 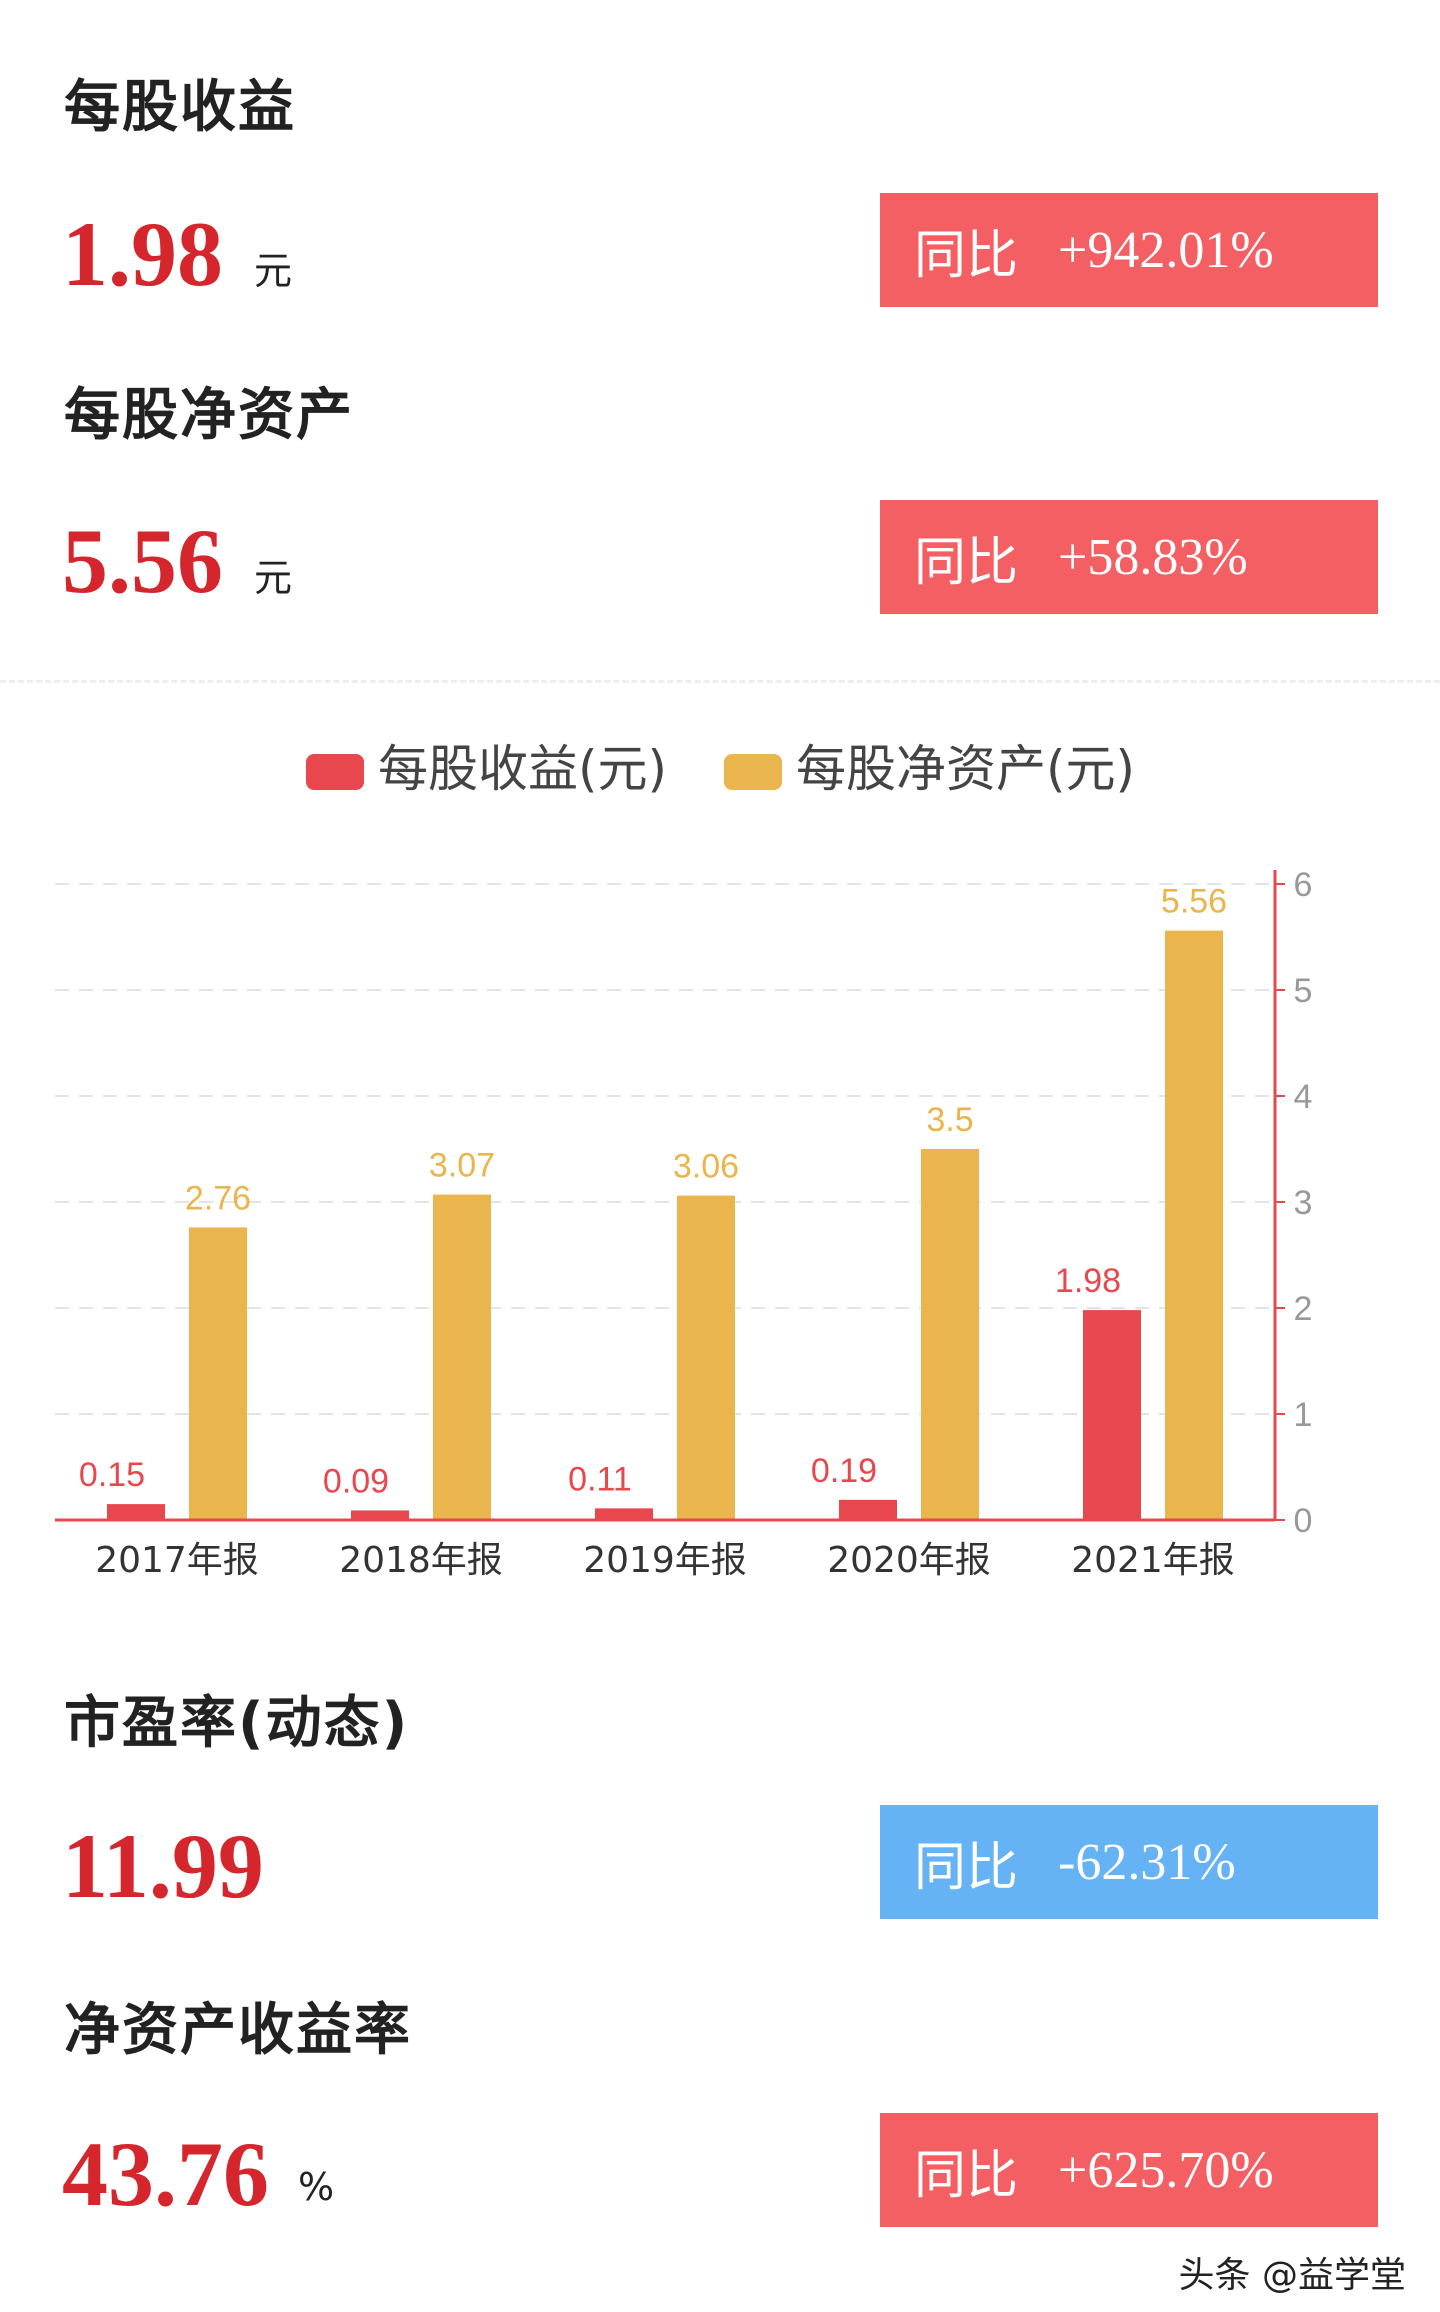 What do you see at coordinates (112, 1475) in the screenshot?
I see `data-label: 0.15` at bounding box center [112, 1475].